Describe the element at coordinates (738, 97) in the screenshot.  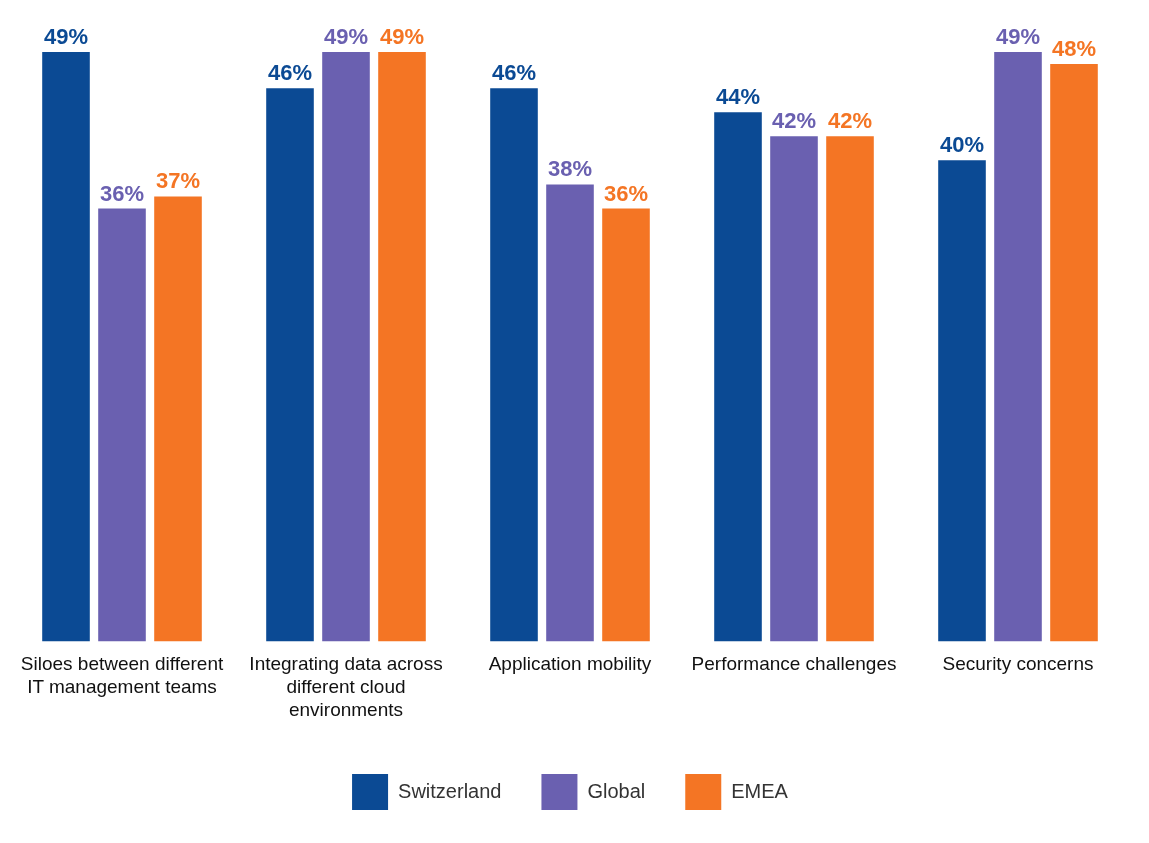
I see `data-label: 44%` at that location.